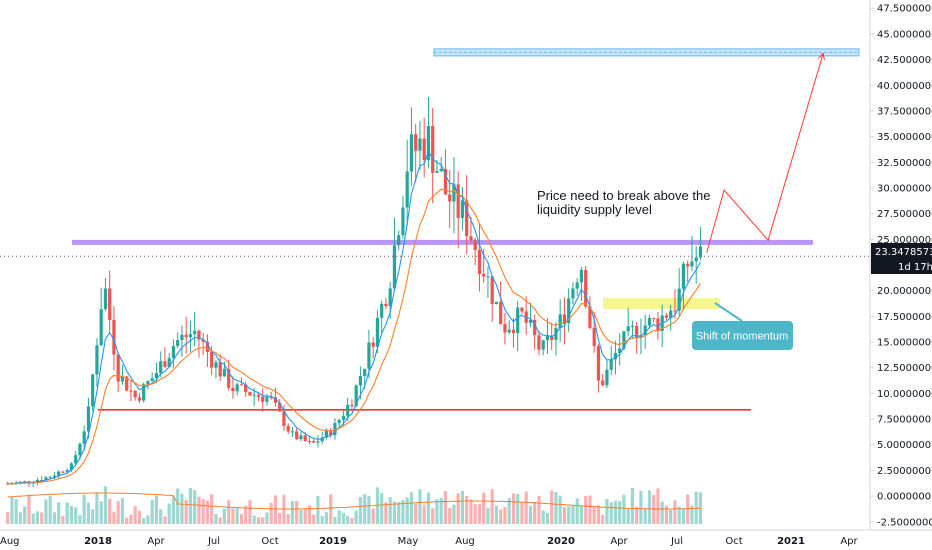 The width and height of the screenshot is (932, 550). Describe the element at coordinates (742, 335) in the screenshot. I see `momentum-callout: Shift of momentum` at that location.